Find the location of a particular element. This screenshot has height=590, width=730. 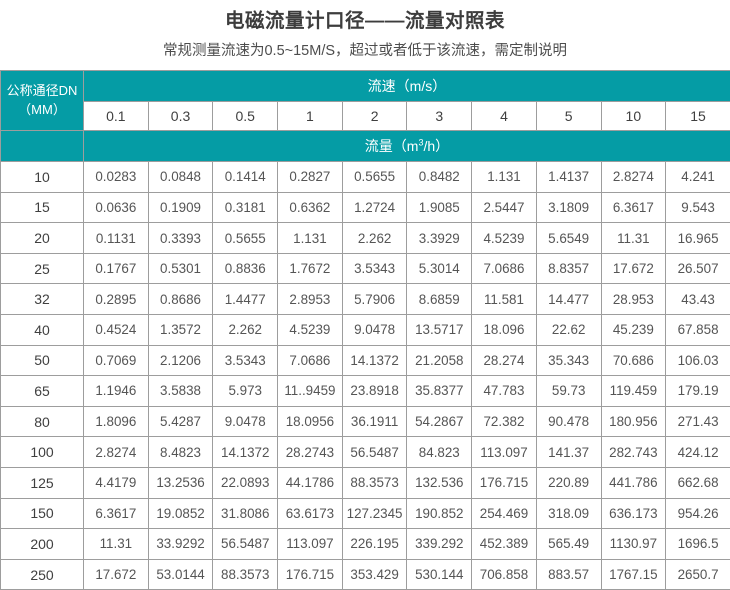

header-cell-velocity-9: 15 is located at coordinates (698, 116).